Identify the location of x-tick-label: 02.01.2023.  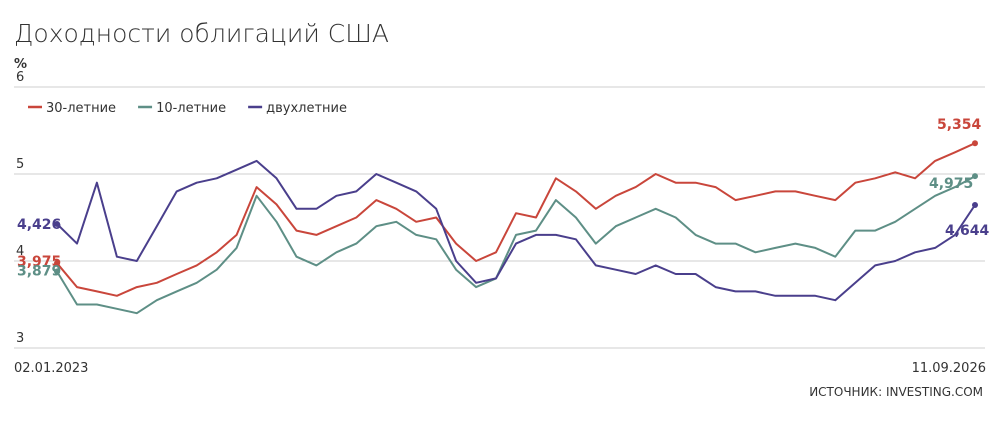
(51, 368).